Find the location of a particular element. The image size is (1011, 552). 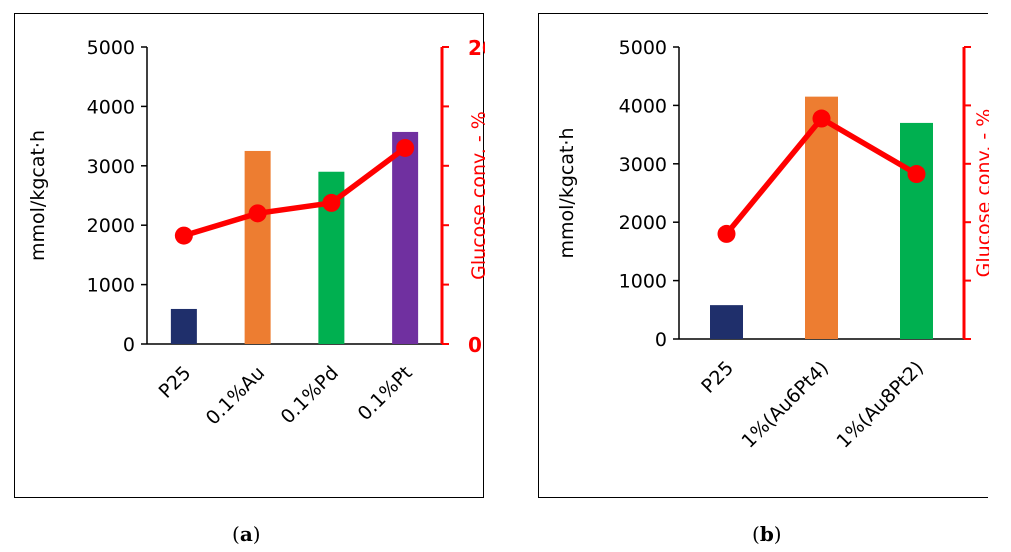

category-label: 0.1%Au is located at coordinates (235, 395).